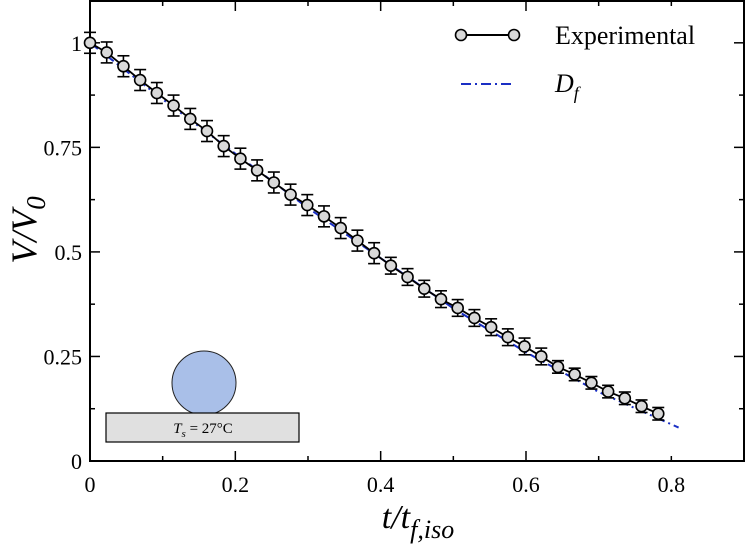 The width and height of the screenshot is (747, 548). Describe the element at coordinates (204, 383) in the screenshot. I see `droplet-icon` at that location.